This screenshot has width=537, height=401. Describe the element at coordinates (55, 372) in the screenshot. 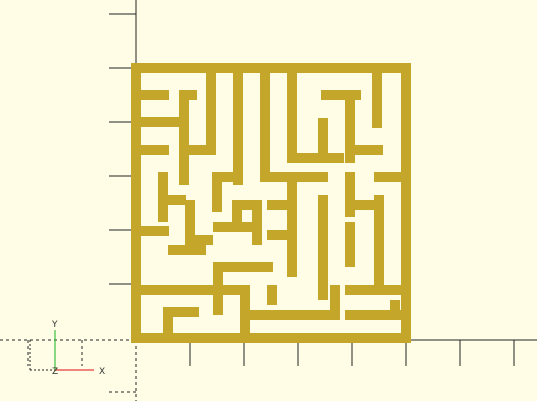

I see `gizmo-z-label: Z` at that location.